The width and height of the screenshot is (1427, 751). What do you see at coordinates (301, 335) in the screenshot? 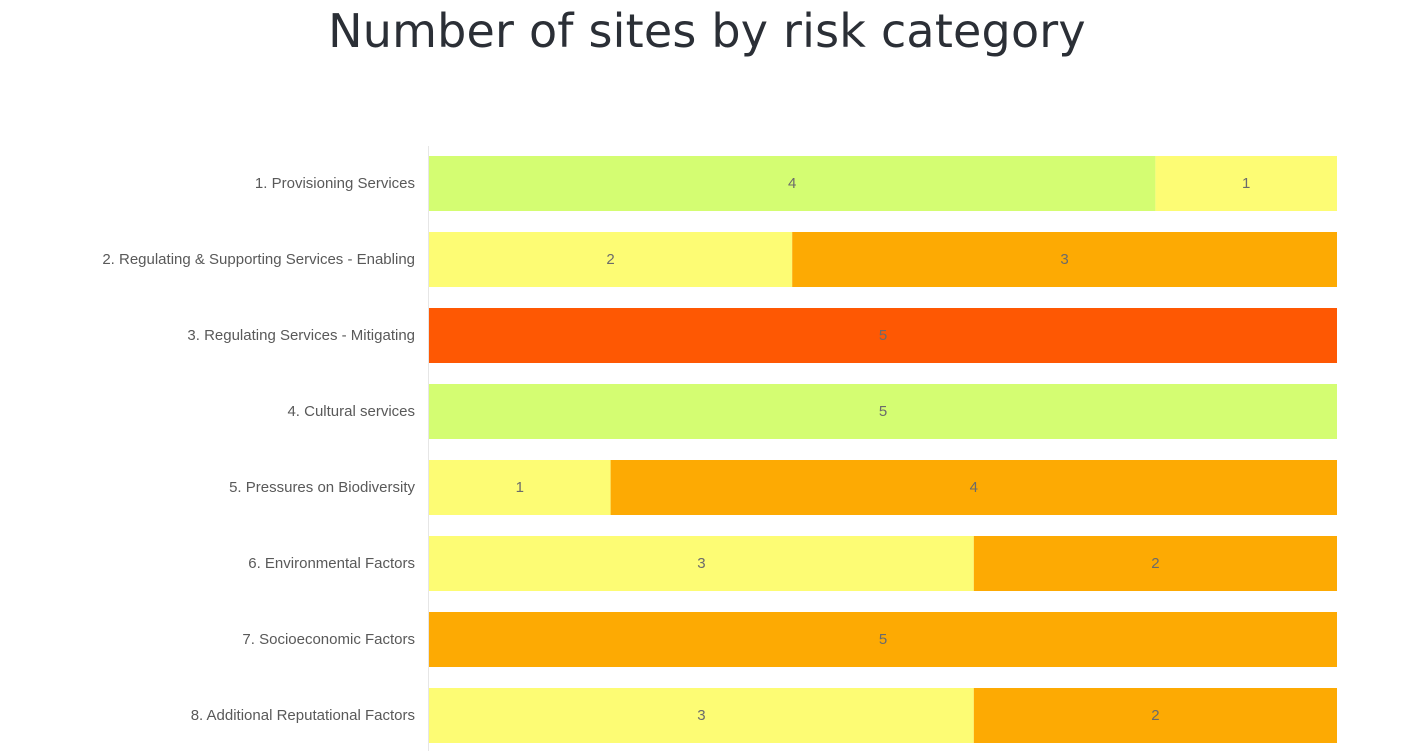
I see `category-label: 3. Regulating Services - Mitigating` at bounding box center [301, 335].